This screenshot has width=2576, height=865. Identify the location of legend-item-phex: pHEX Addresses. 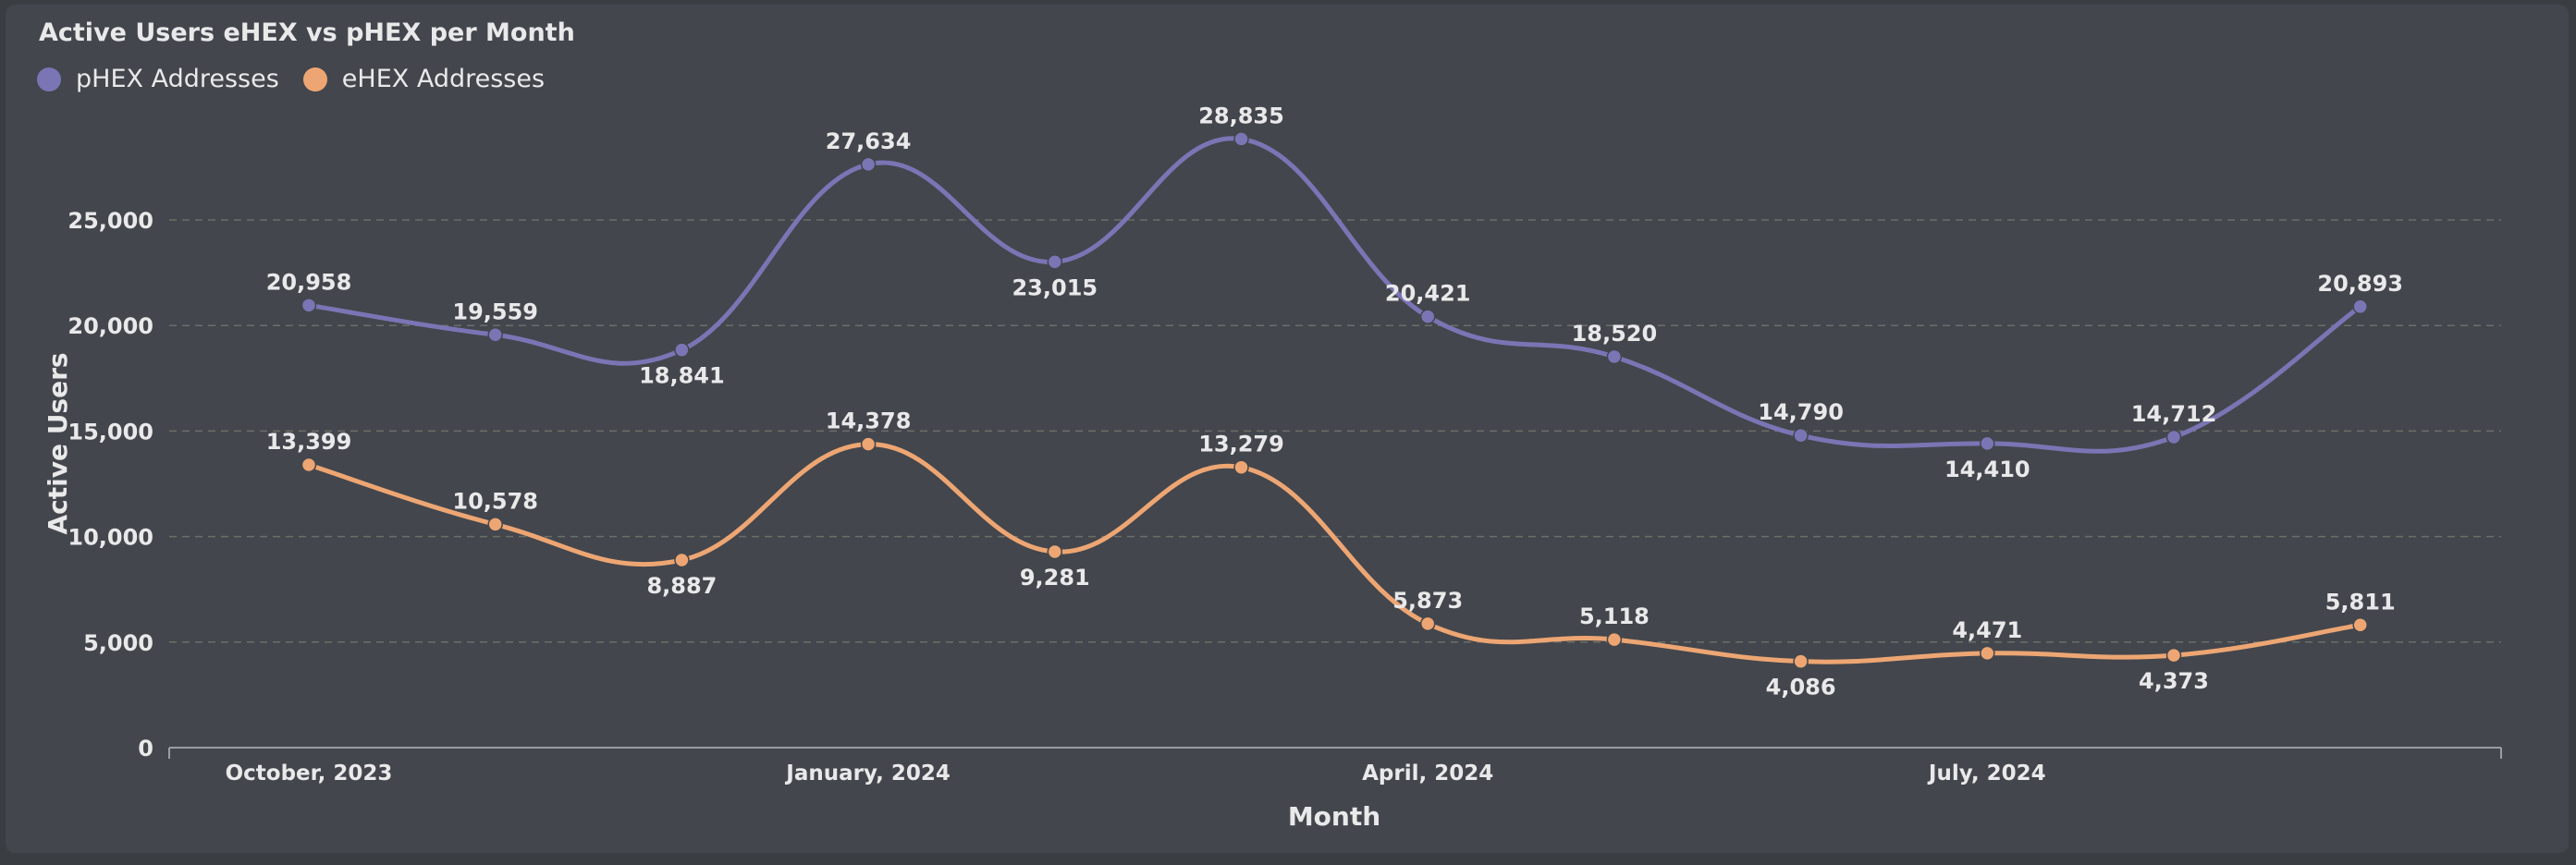
(158, 79).